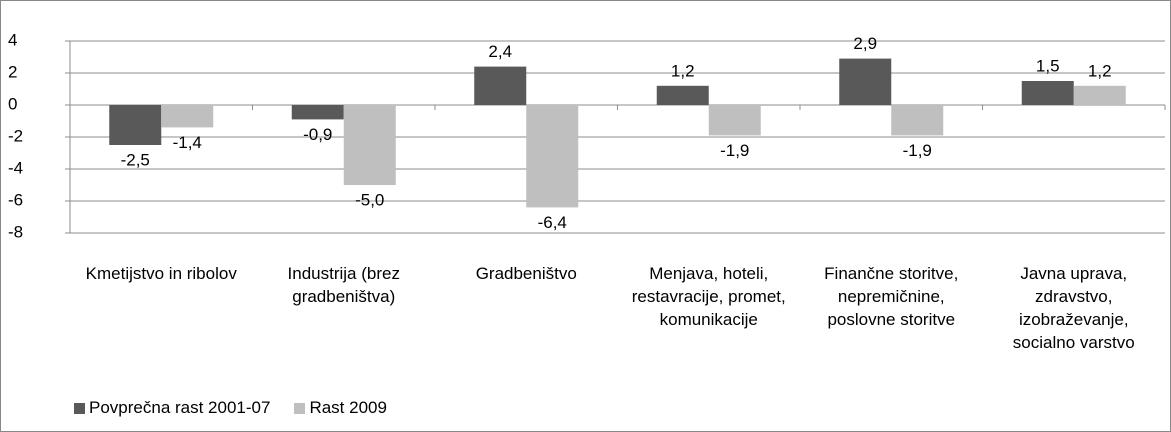 The height and width of the screenshot is (432, 1171). What do you see at coordinates (135, 159) in the screenshot?
I see `data-label: -2,5` at bounding box center [135, 159].